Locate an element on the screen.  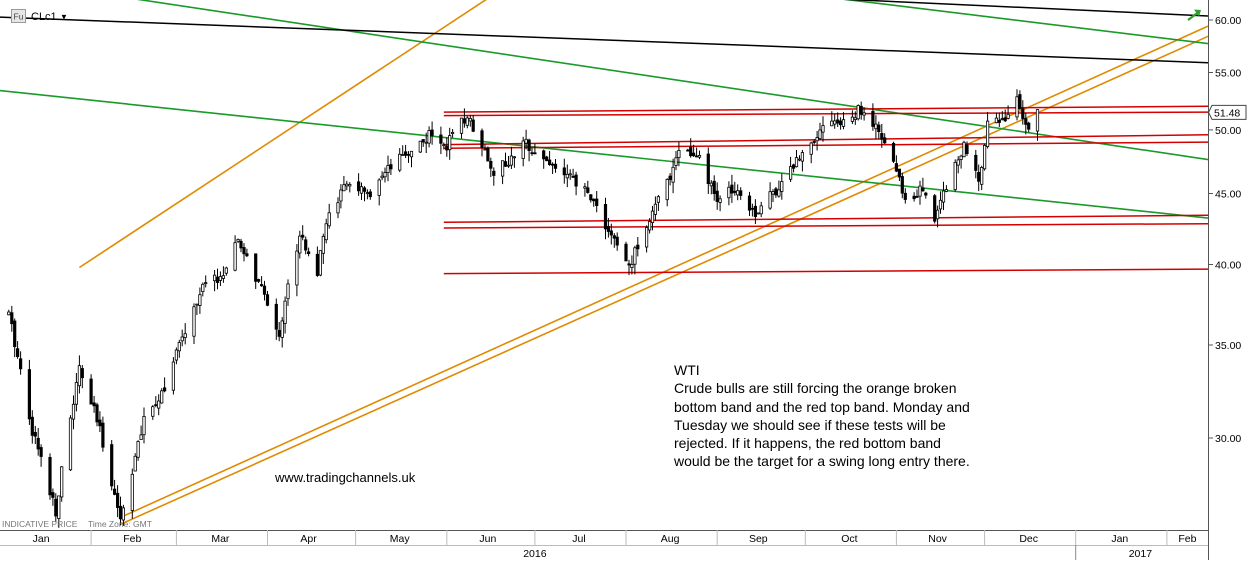
y-tick-label: 55.00 is located at coordinates (1228, 74).